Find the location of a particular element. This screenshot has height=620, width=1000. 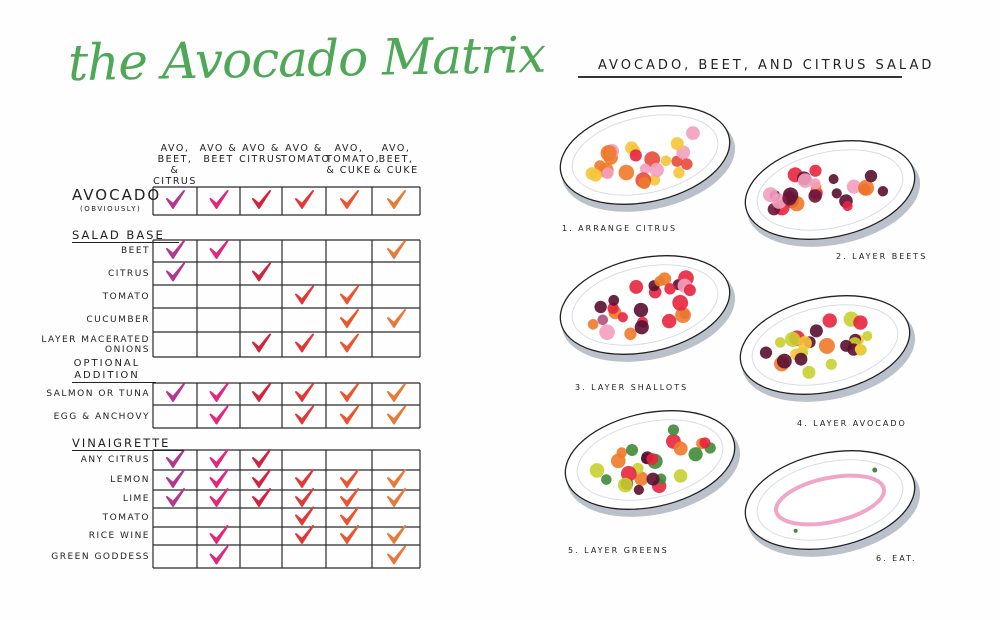

avocado-row-label: AVOCADO is located at coordinates (117, 195).